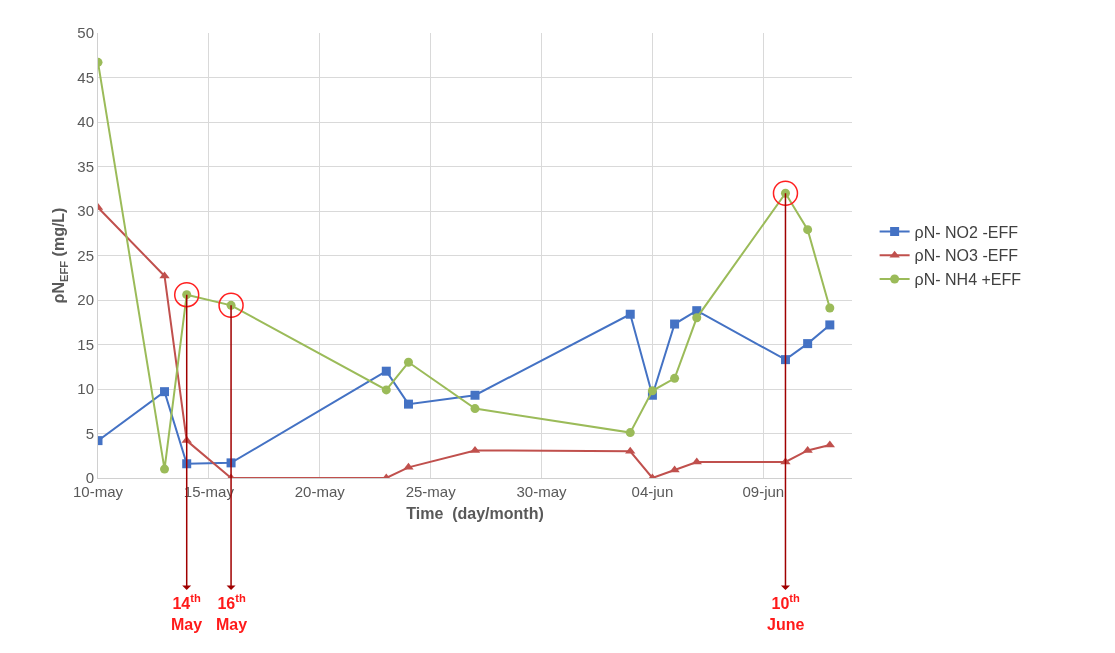  I want to click on x-tick-label: 09-jun, so click(763, 491).